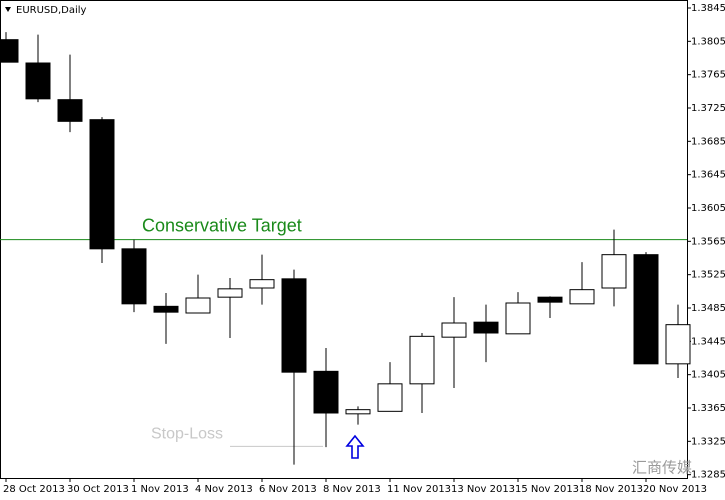 The height and width of the screenshot is (500, 725). What do you see at coordinates (611, 489) in the screenshot?
I see `x-tick-label: 18 Nov 2013` at bounding box center [611, 489].